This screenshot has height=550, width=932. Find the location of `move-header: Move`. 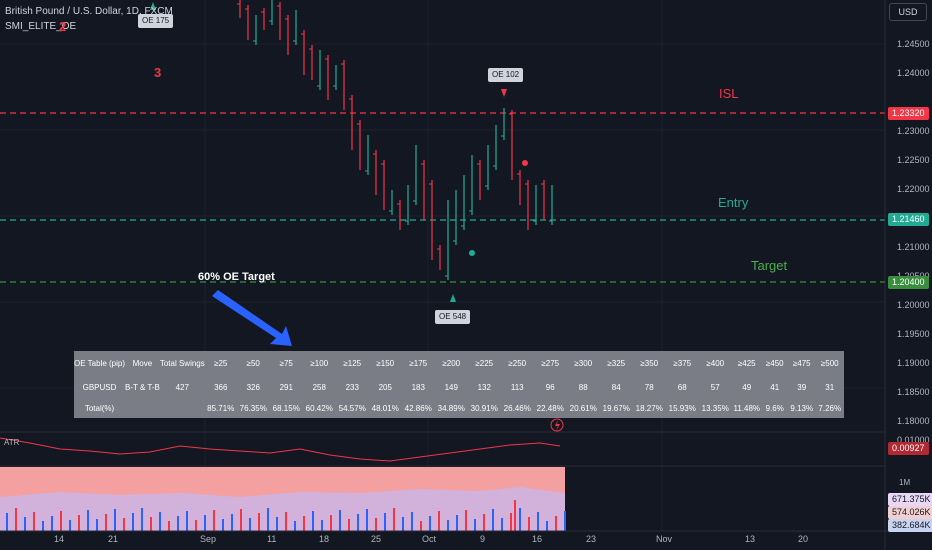

move-header: Move is located at coordinates (142, 363).